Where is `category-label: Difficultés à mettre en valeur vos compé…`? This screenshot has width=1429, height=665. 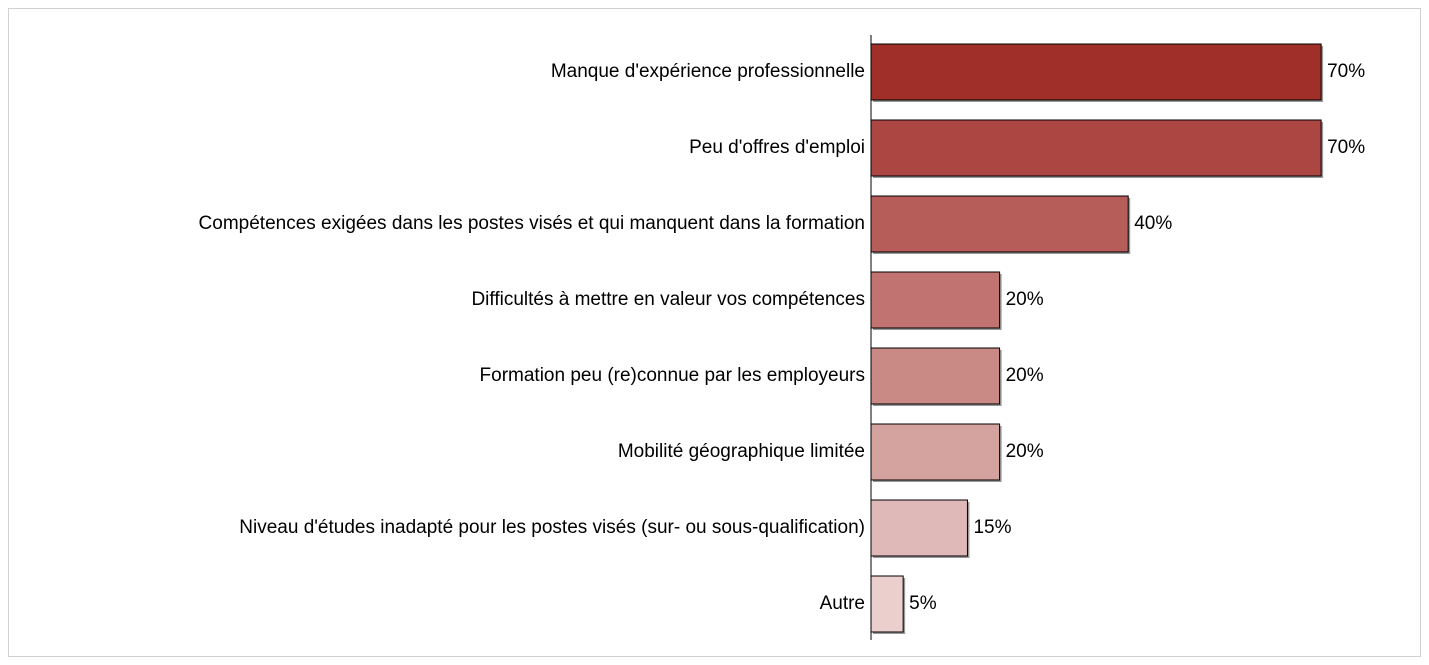
category-label: Difficultés à mettre en valeur vos compé… is located at coordinates (668, 299).